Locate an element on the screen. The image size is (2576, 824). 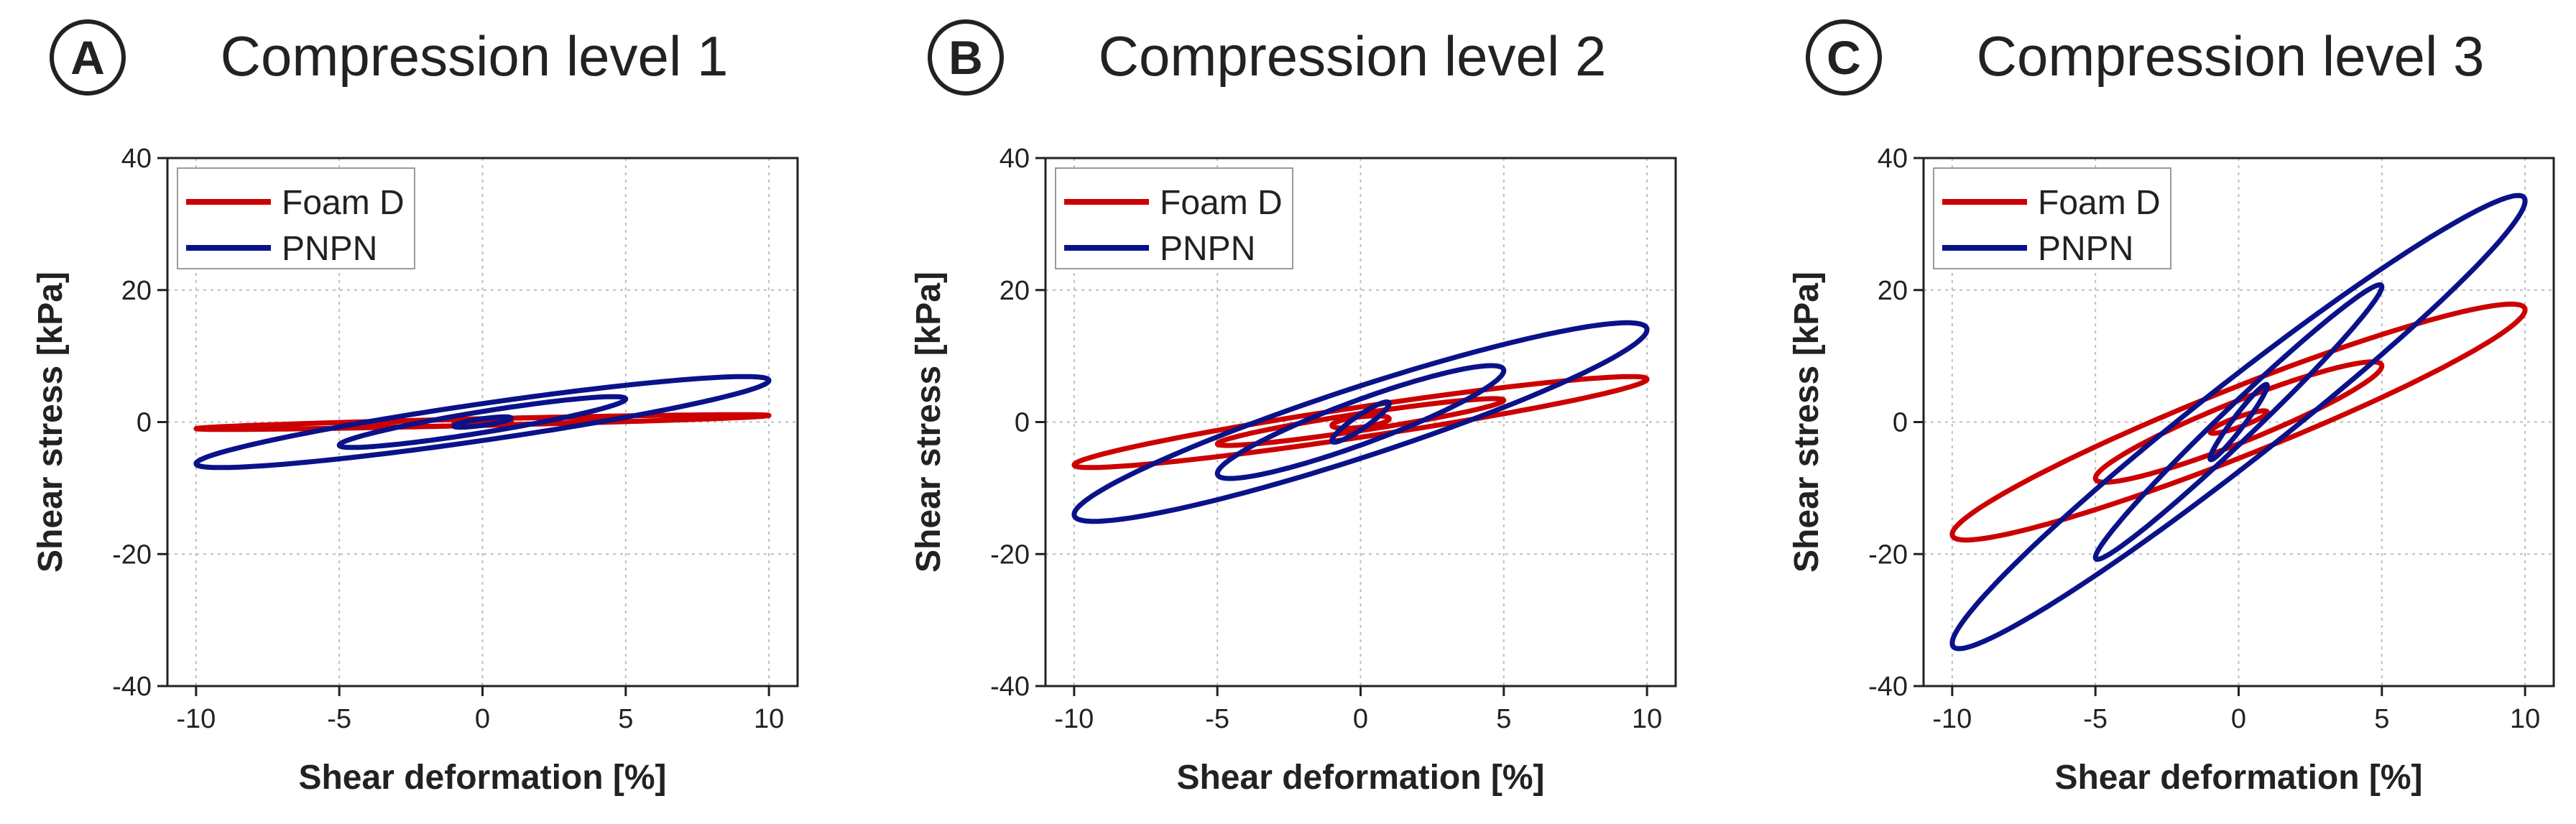
panel-badge-letter: B is located at coordinates (966, 58).